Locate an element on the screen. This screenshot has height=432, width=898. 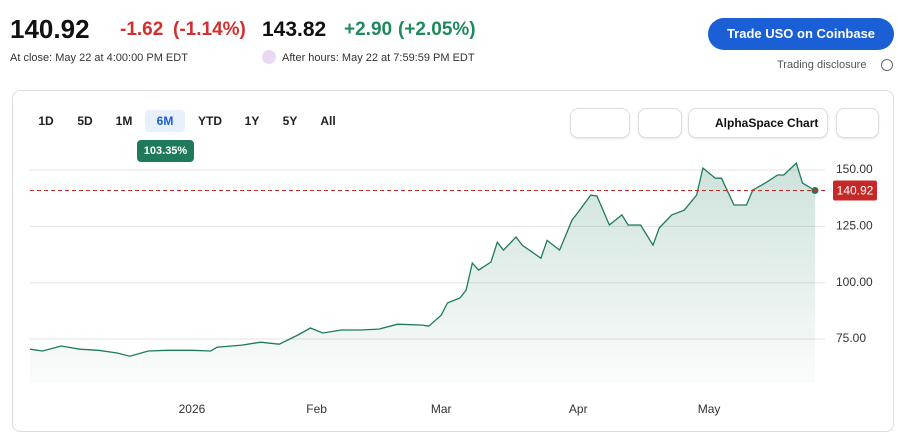
price: 140.92 is located at coordinates (50, 29).